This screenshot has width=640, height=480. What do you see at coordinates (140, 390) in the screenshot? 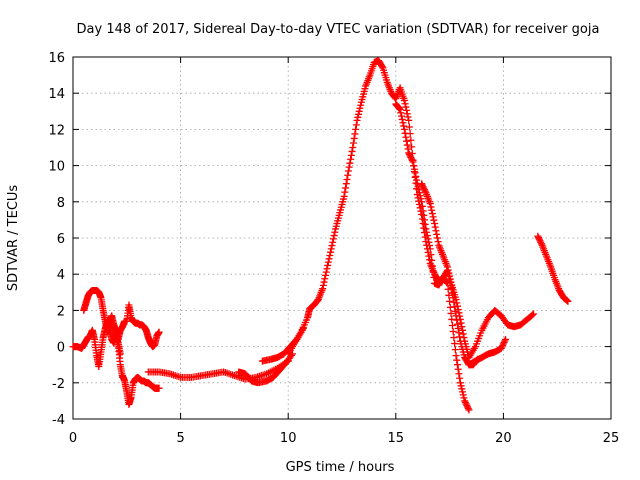
I see `series-early-arc-d` at bounding box center [140, 390].